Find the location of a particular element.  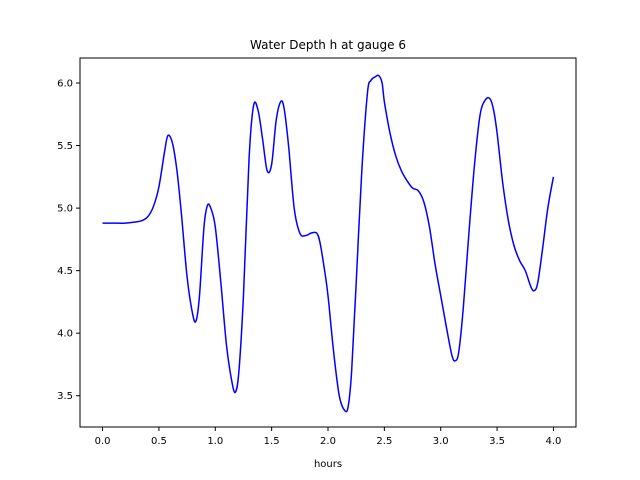

chart-title: Water Depth h at gauge 6 is located at coordinates (328, 45).